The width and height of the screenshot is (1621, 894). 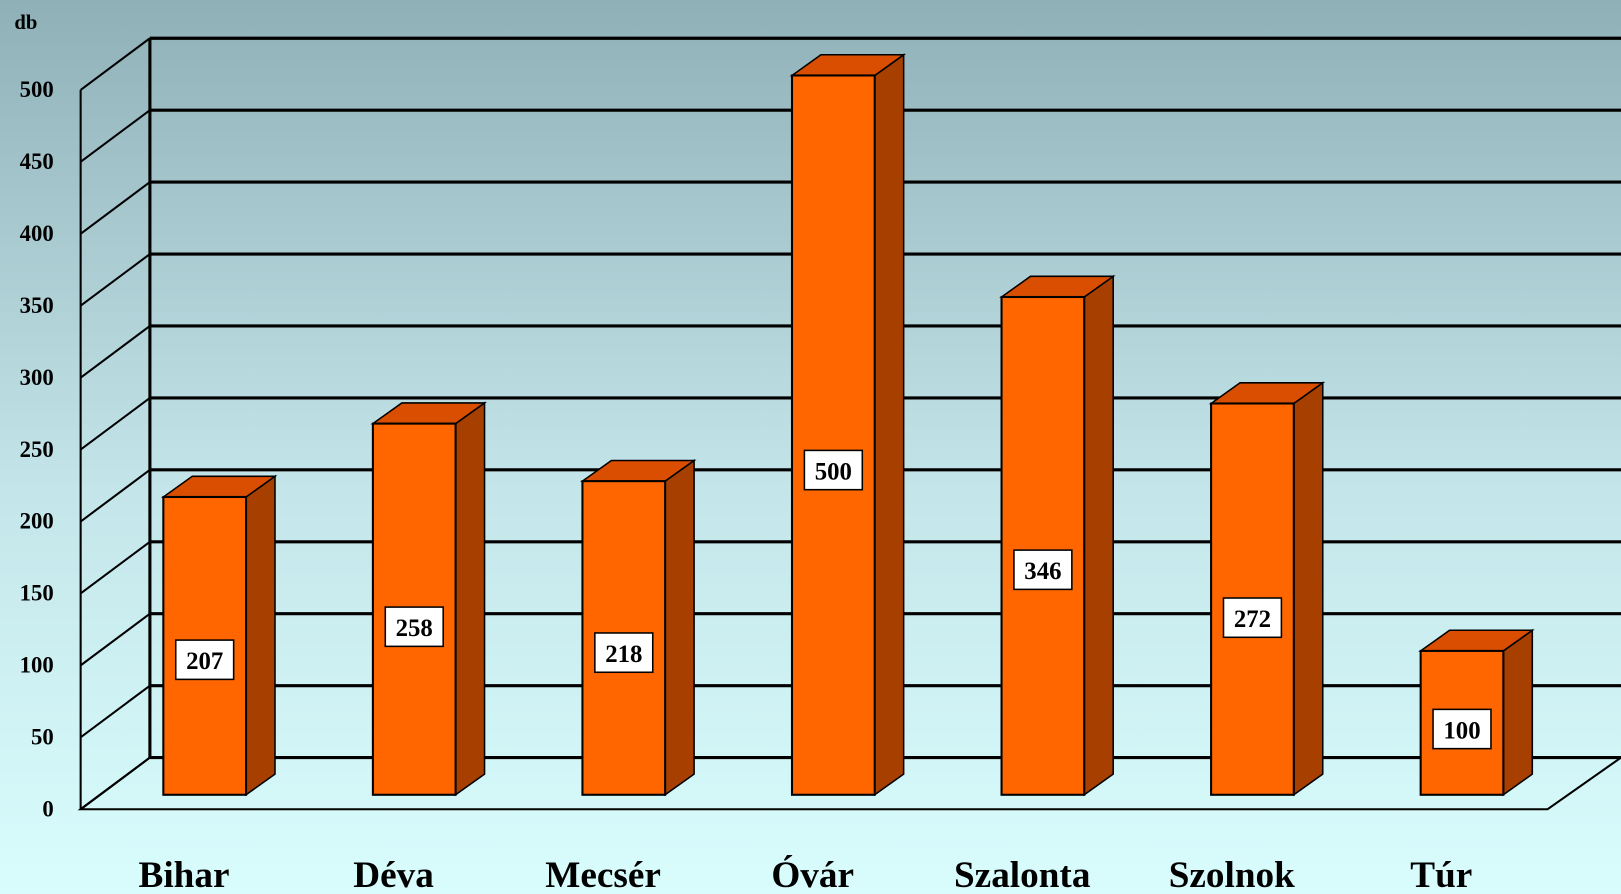 I want to click on value-label: 500, so click(x=833, y=471).